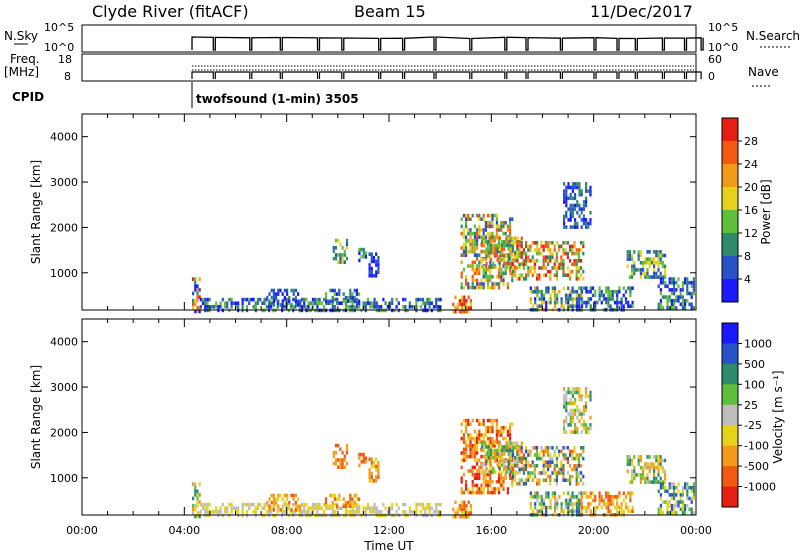 The image size is (800, 554). What do you see at coordinates (730, 395) in the screenshot?
I see `colorbar-swatch` at bounding box center [730, 395].